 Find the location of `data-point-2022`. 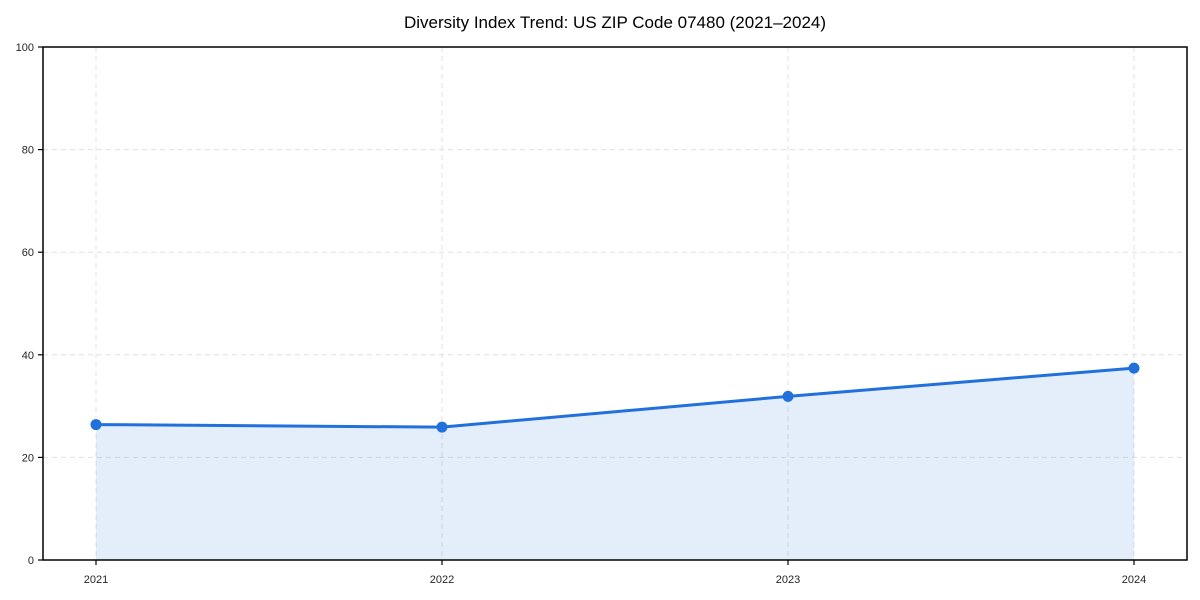

data-point-2022 is located at coordinates (442, 427).